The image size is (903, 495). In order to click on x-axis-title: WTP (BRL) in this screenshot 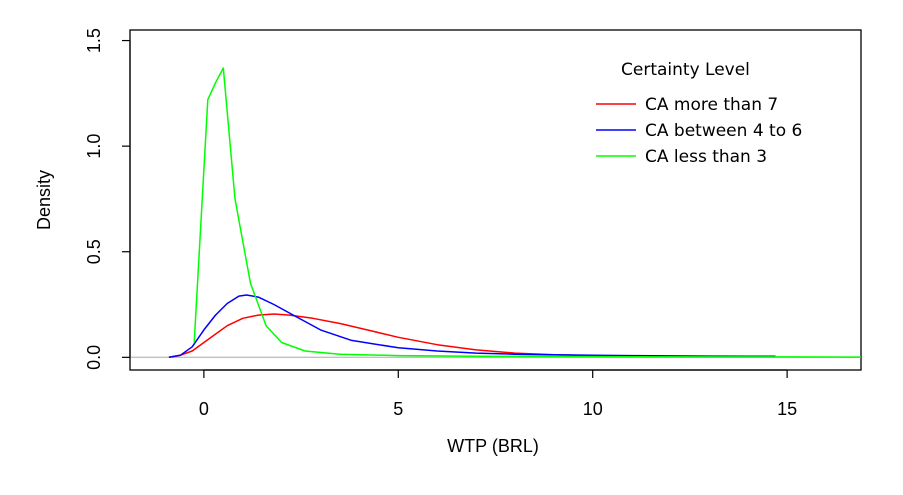, I will do `click(493, 446)`.